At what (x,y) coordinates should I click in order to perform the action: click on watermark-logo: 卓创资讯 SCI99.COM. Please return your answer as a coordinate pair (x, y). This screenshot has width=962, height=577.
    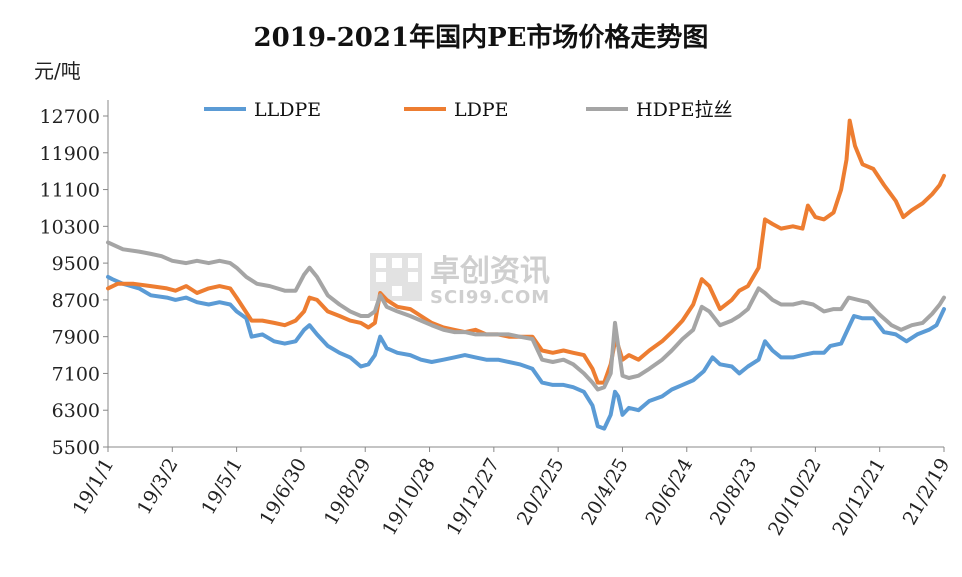
    Looking at the image, I should click on (460, 280).